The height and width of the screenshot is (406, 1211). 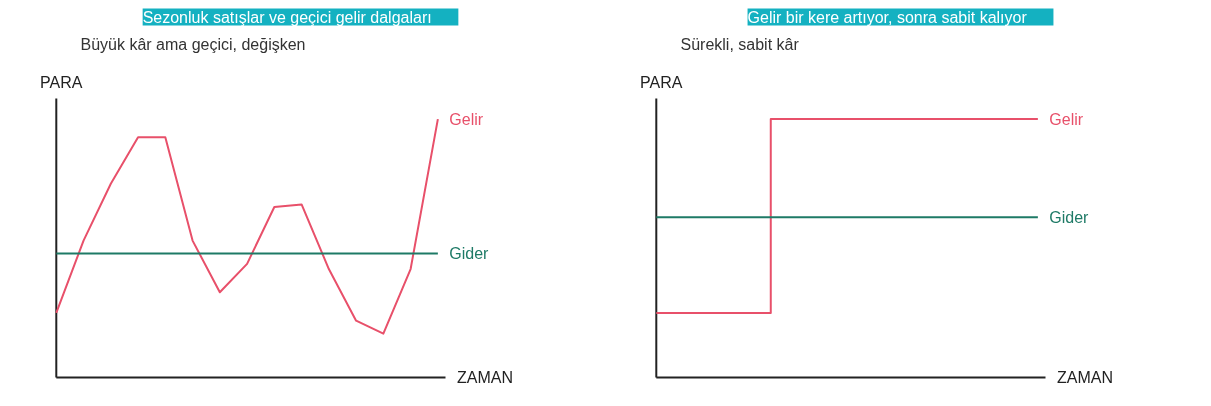 I want to click on chart-subtitle: Büyük kâr ama geçici, değişken, so click(x=193, y=44).